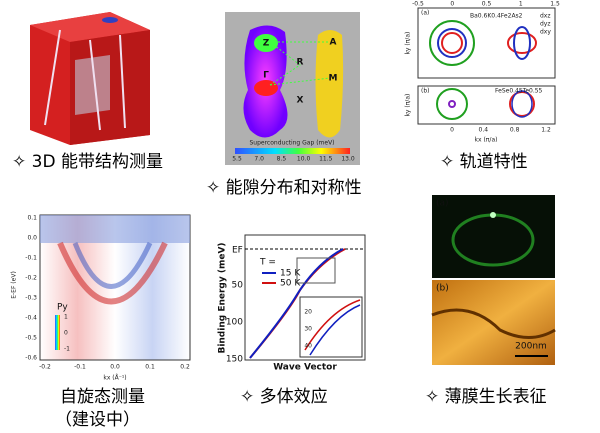 The height and width of the screenshot is (433, 600). I want to click on label: Ba0.6K0.4Fe2As2, so click(496, 16).